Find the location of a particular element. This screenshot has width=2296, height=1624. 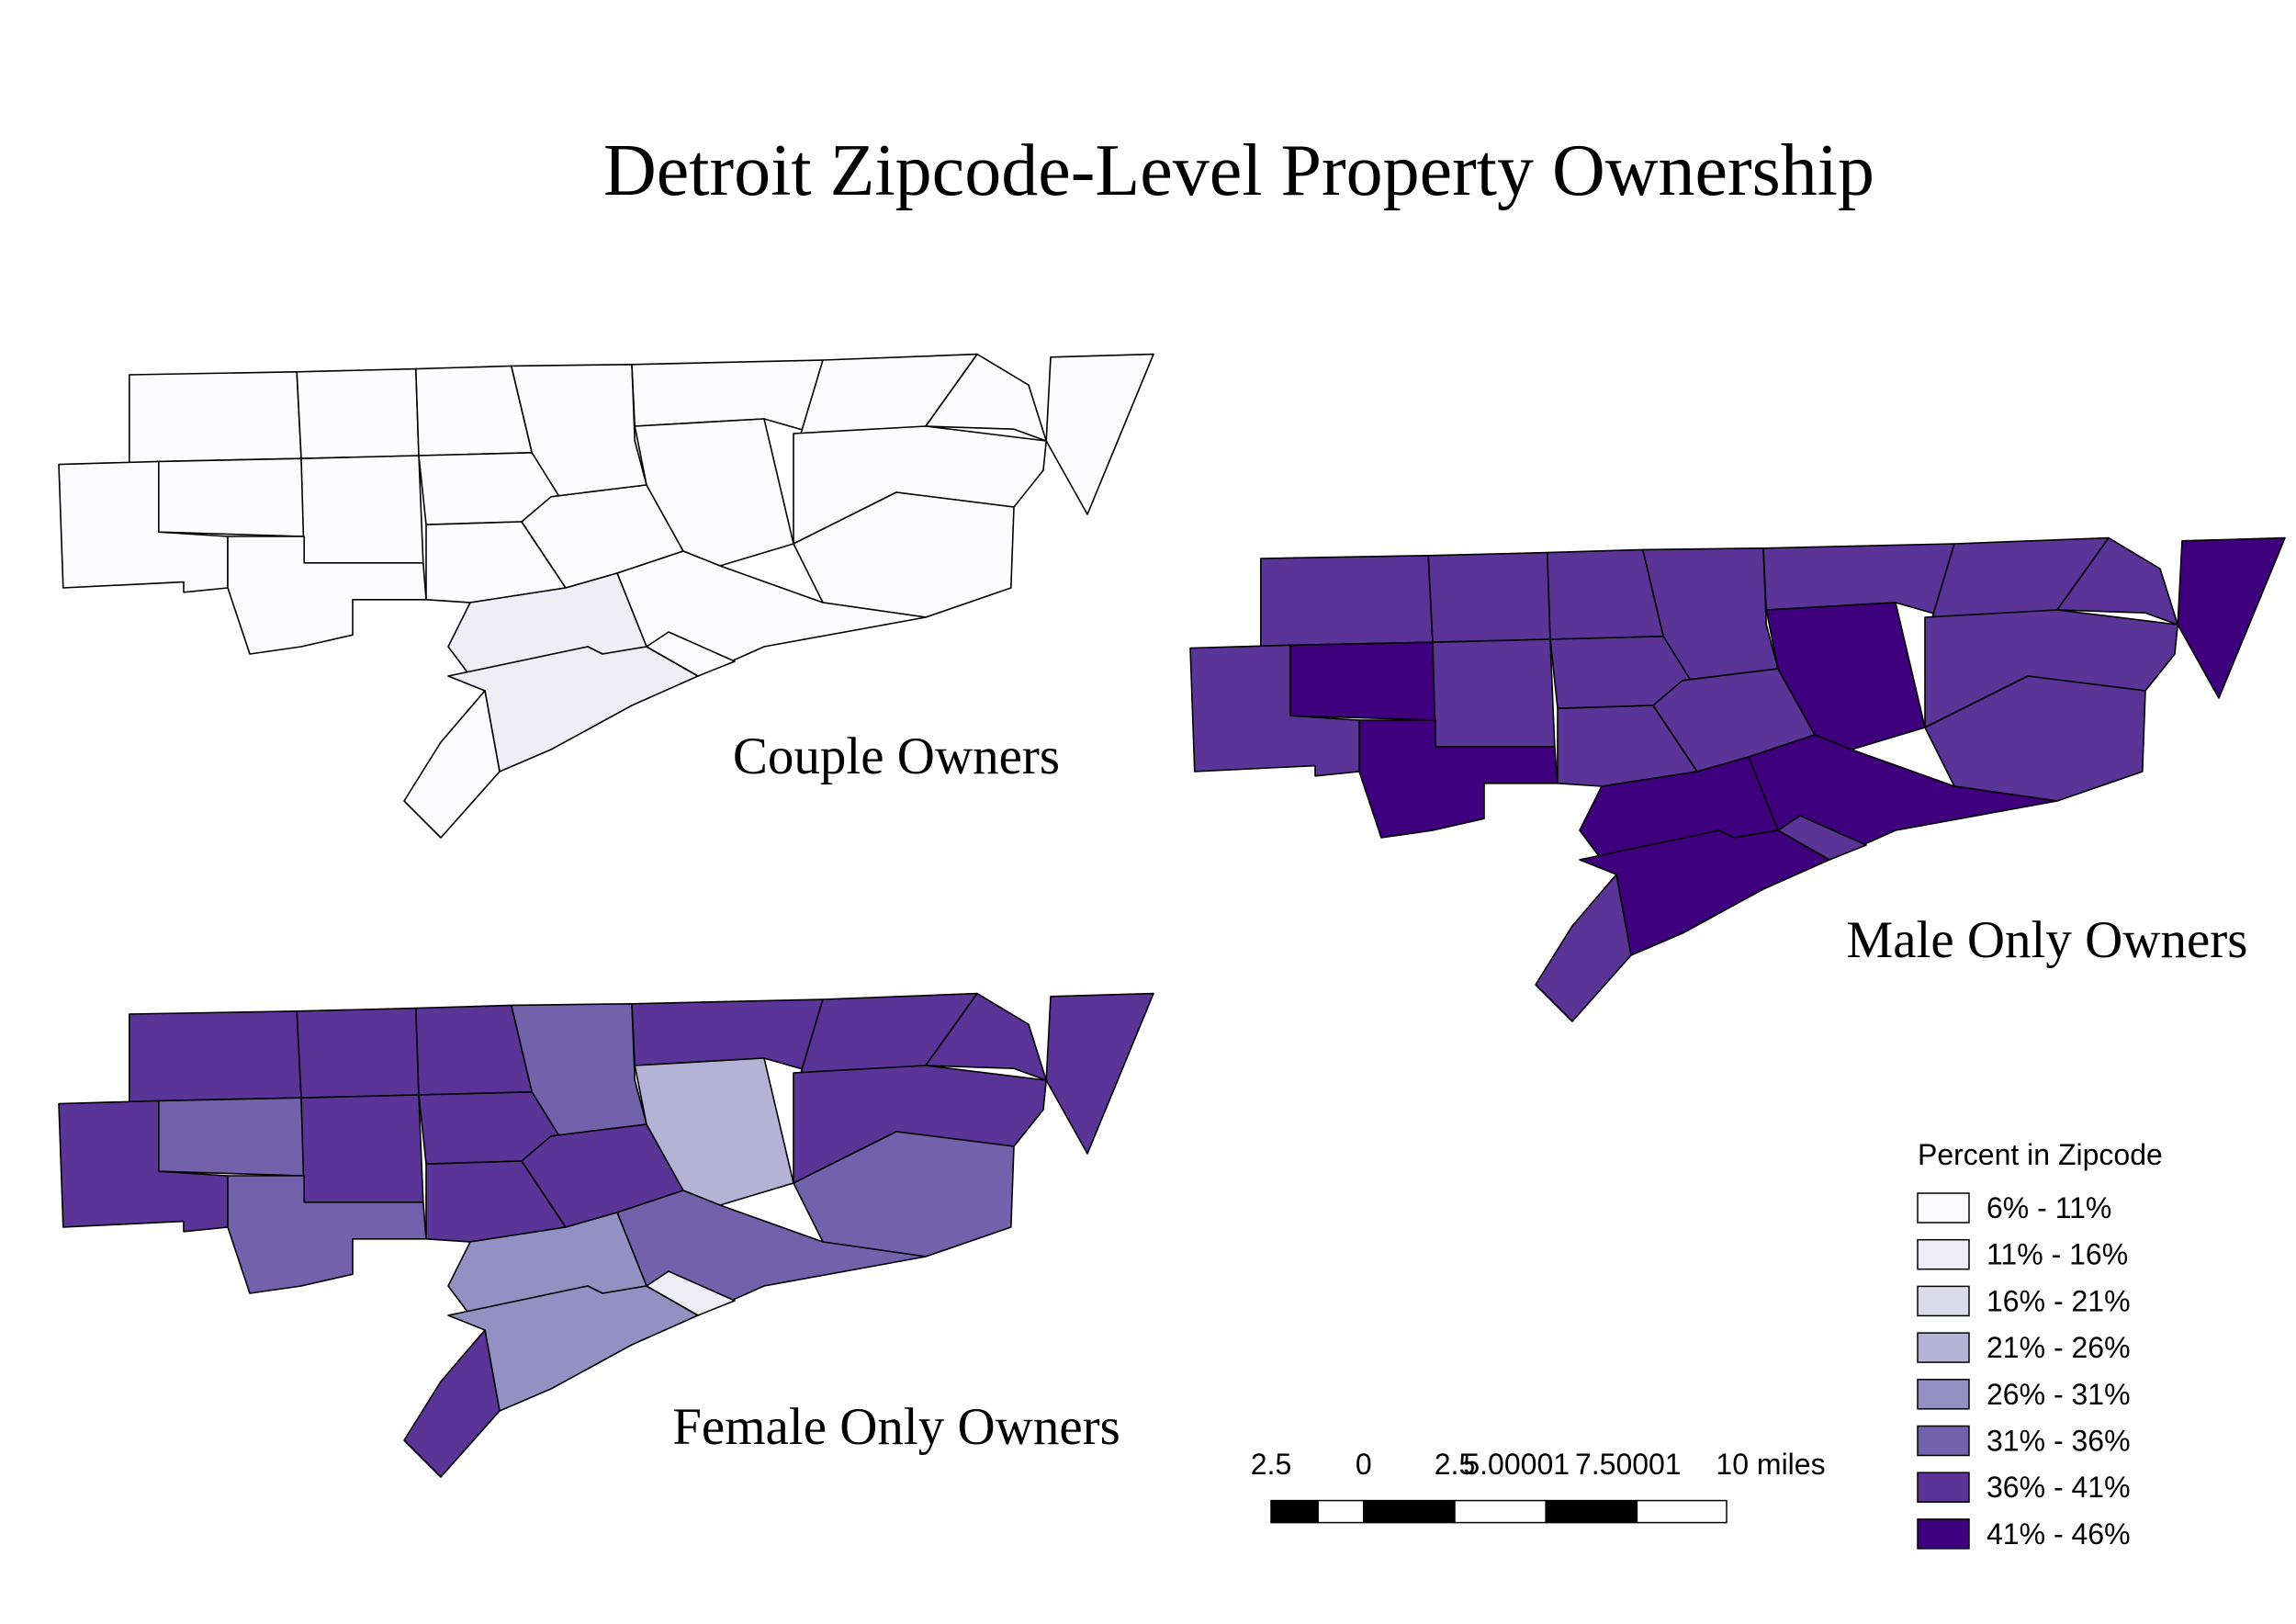

legend-label: 21% - 26% is located at coordinates (2058, 1347).